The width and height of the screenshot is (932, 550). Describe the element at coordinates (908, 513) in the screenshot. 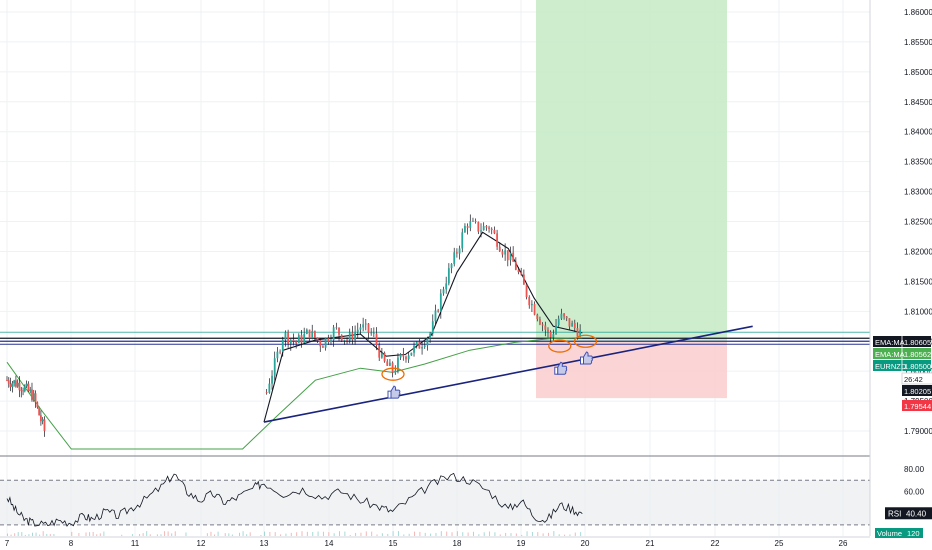

I see `rsi-badge-bg` at that location.